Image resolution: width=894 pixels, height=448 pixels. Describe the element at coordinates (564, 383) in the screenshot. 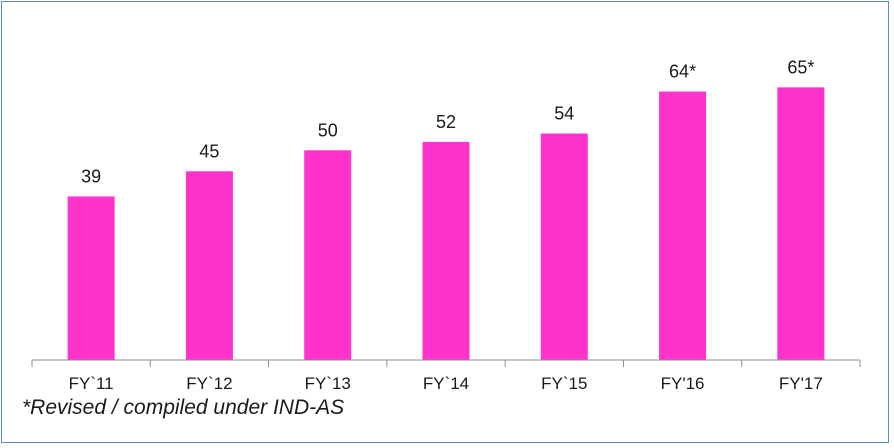

I see `x-tick-label: FY`15` at that location.